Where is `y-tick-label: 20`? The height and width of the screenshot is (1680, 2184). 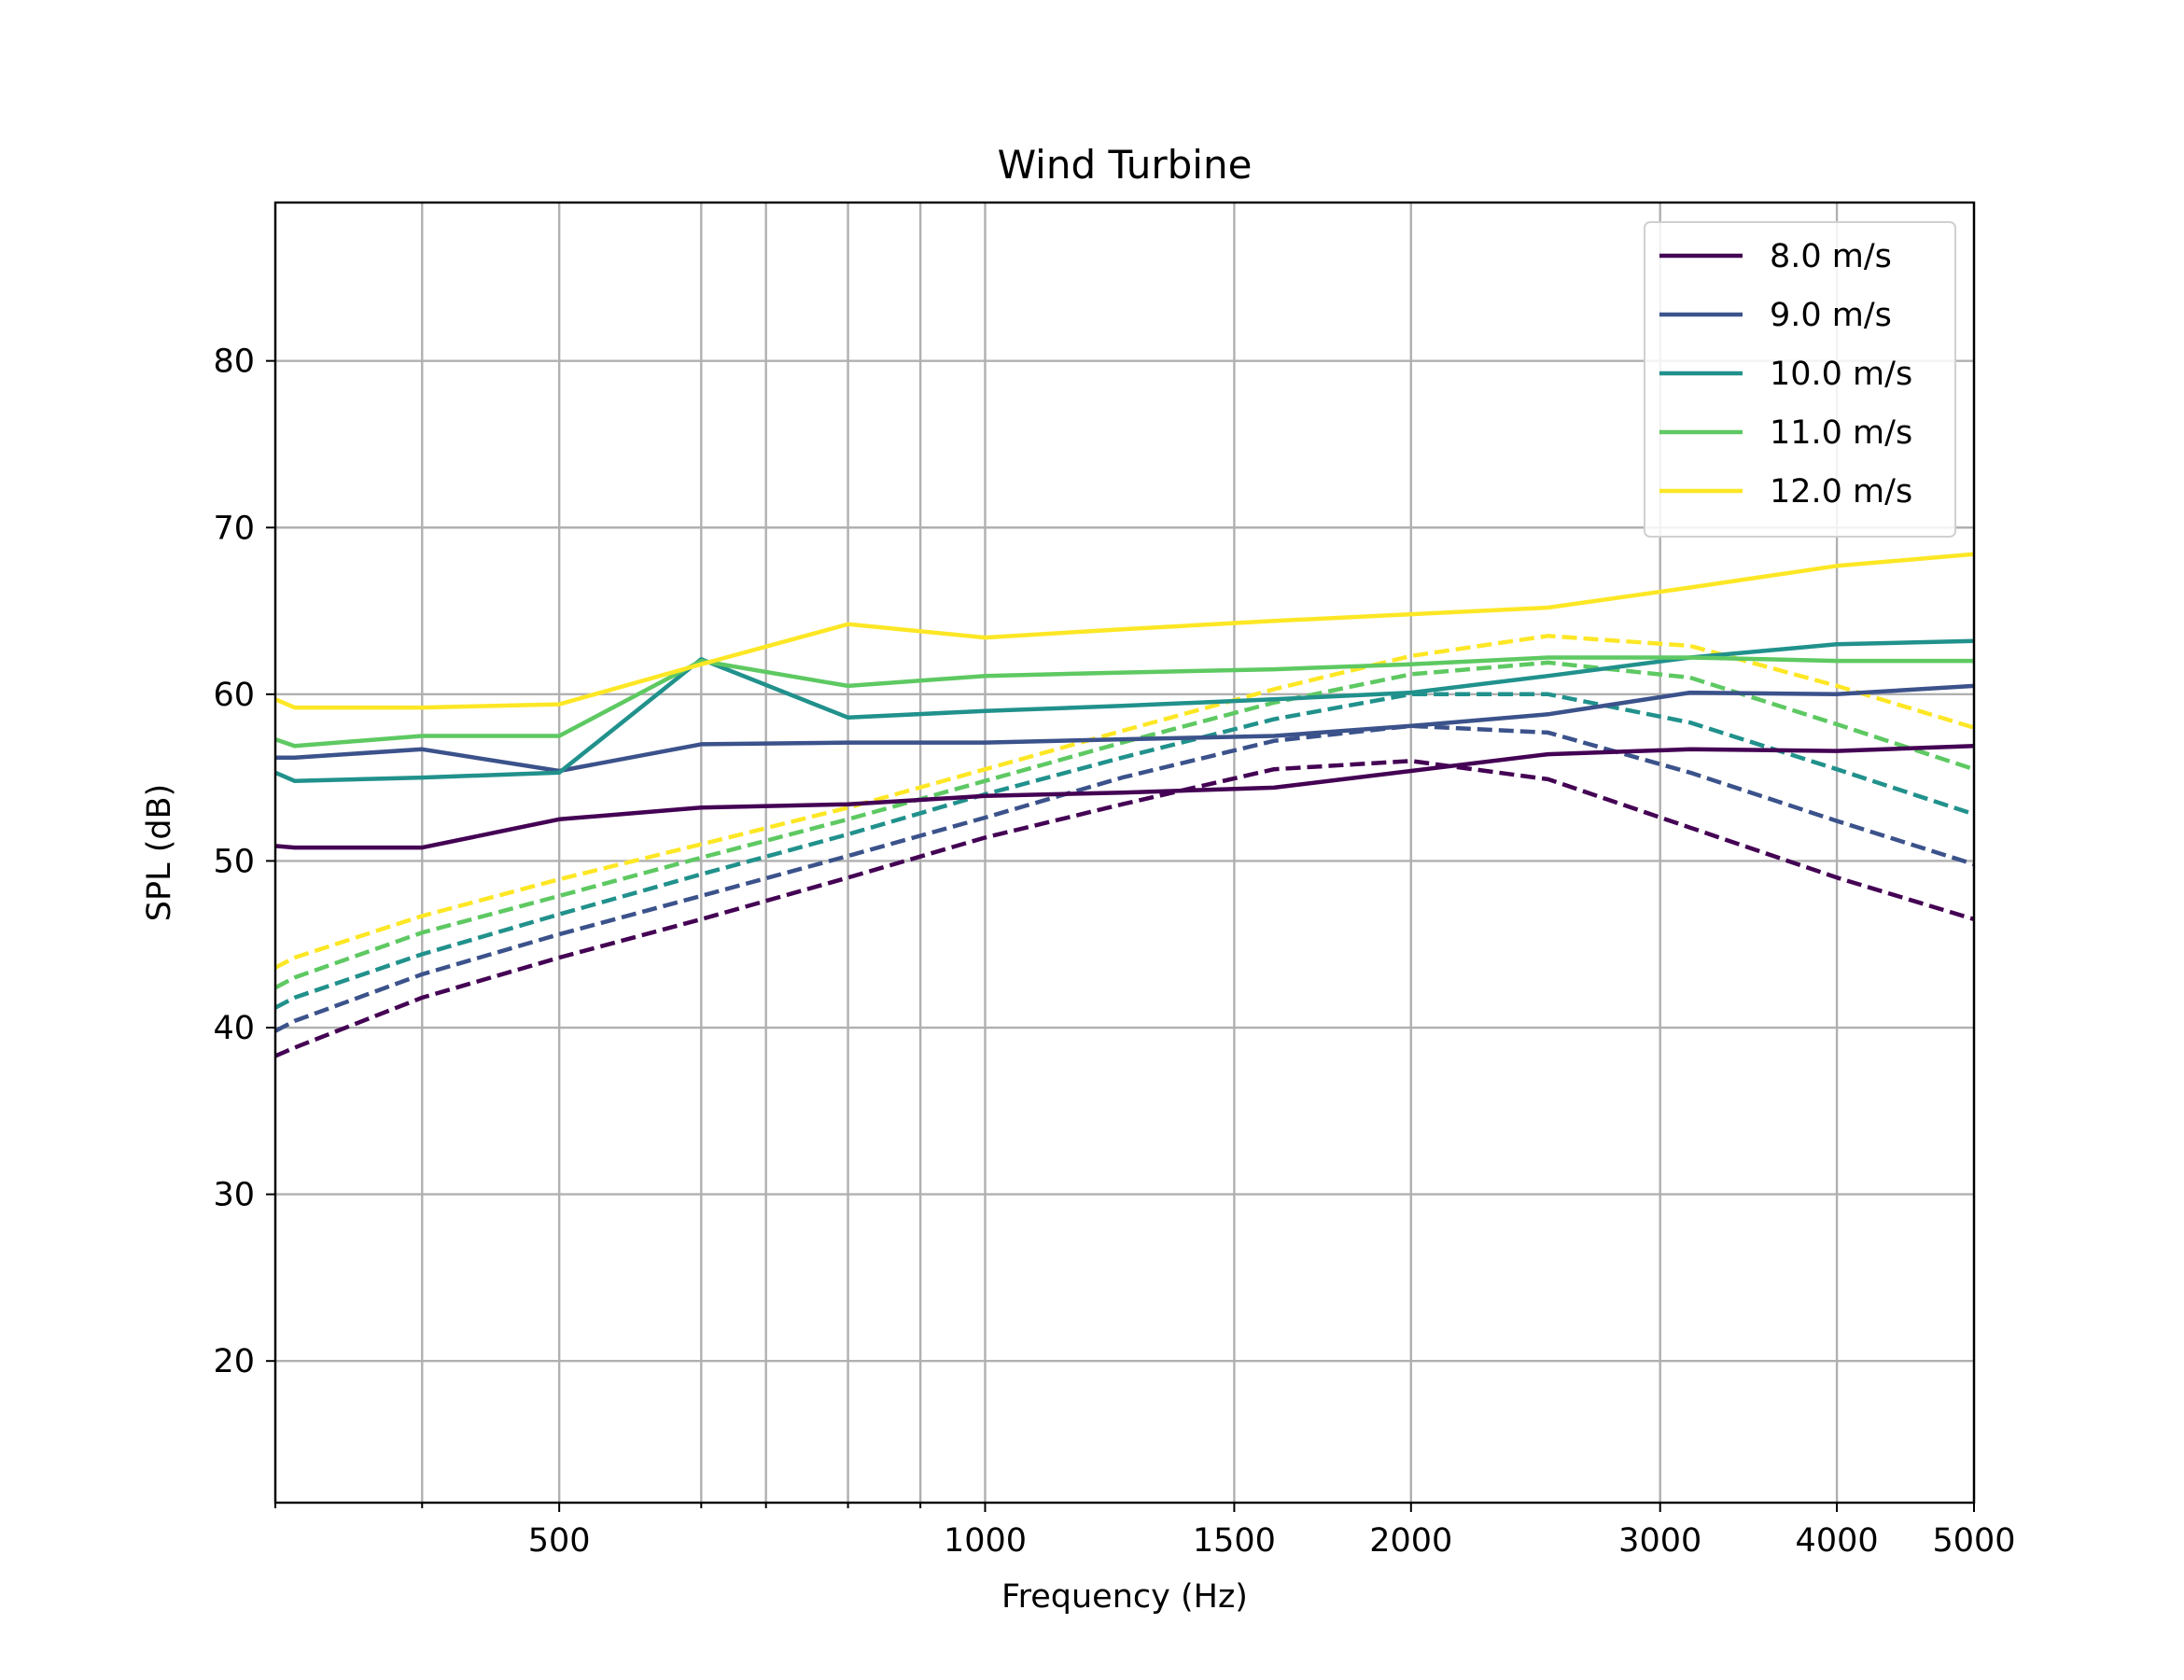
y-tick-label: 20 is located at coordinates (234, 1361).